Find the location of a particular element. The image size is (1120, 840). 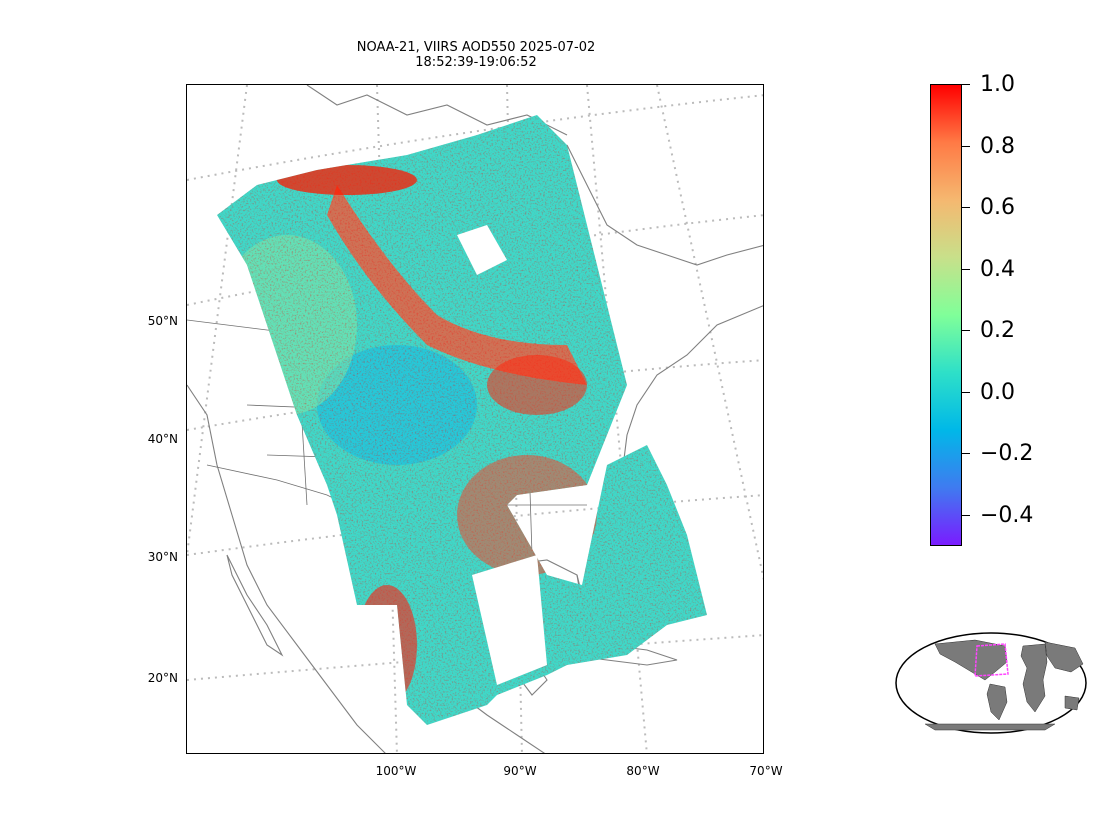

labrador-coast is located at coordinates (664, 205).